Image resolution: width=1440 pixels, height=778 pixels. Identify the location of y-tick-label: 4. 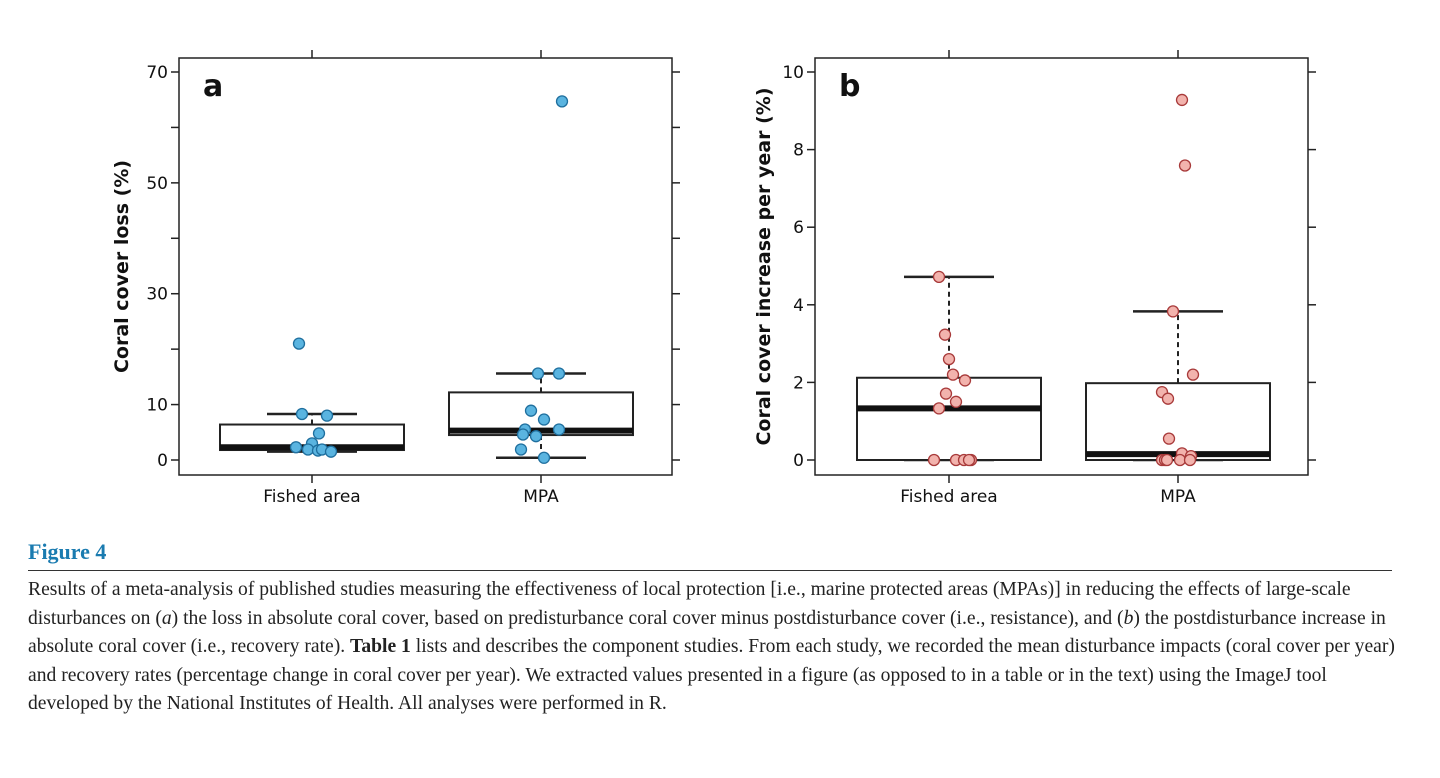
(798, 306).